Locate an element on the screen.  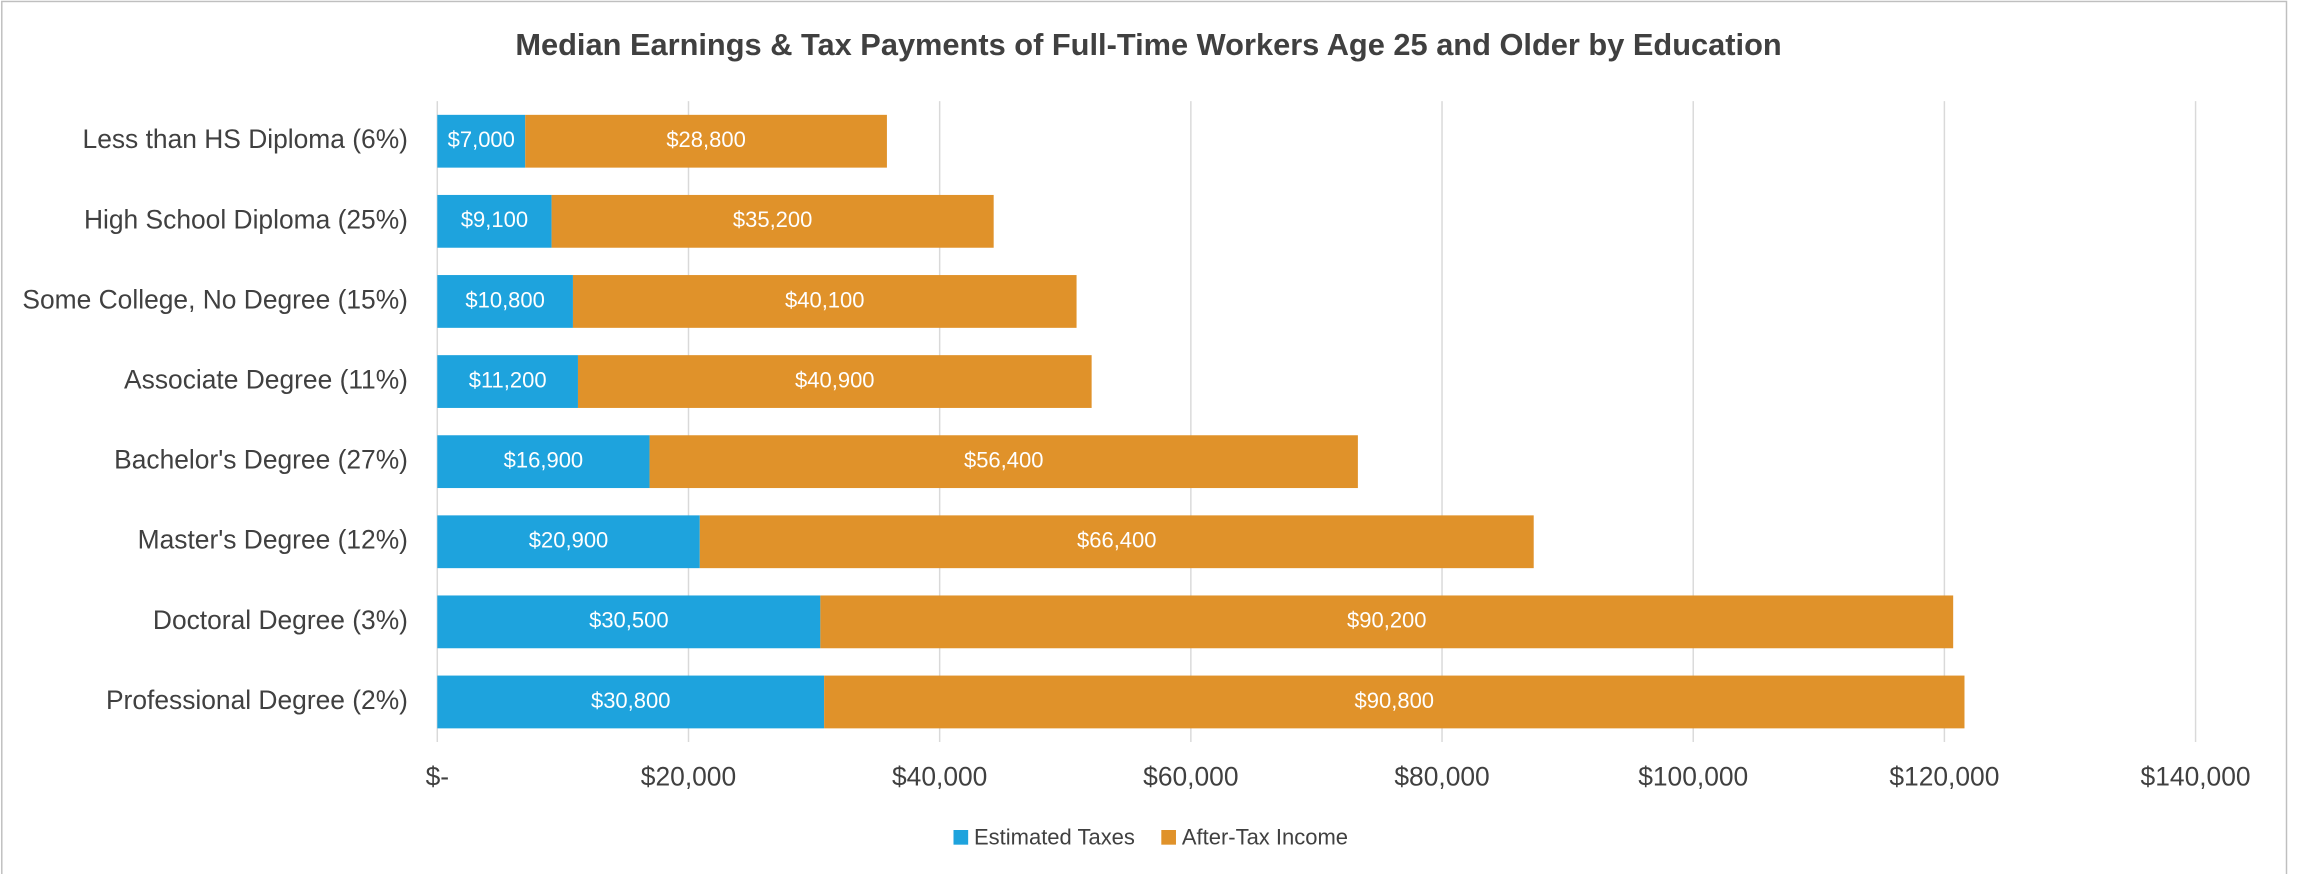
data-label: $40,900 is located at coordinates (834, 379).